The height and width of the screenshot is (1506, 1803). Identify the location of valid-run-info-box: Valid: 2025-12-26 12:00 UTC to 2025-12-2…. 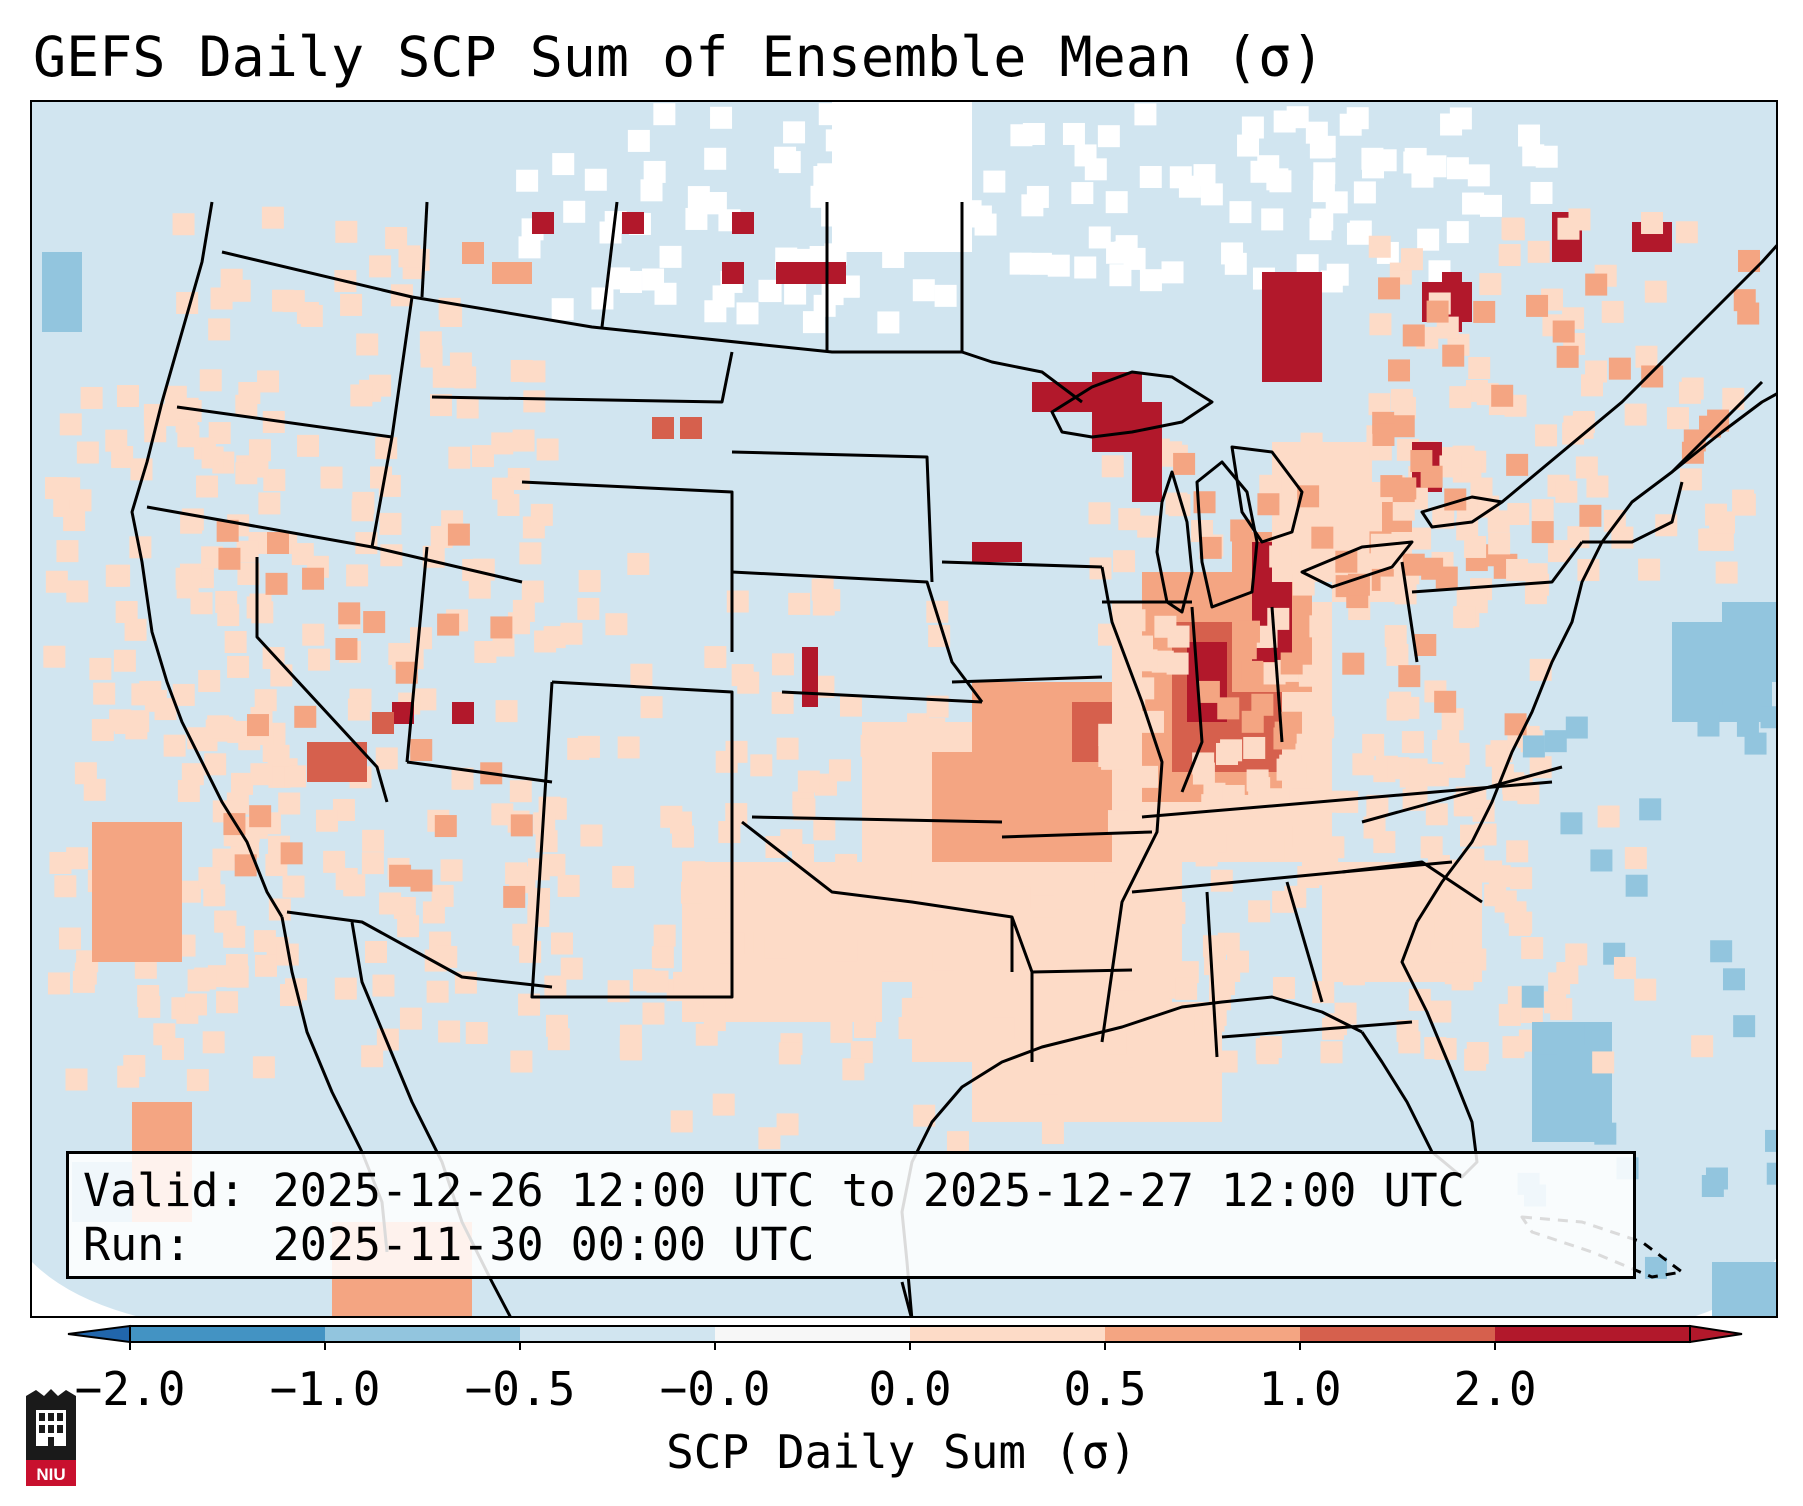
(851, 1215).